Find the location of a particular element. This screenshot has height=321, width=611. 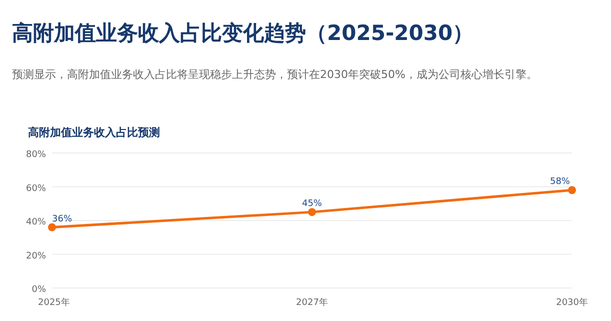

y-tick-label: 20% is located at coordinates (36, 256).